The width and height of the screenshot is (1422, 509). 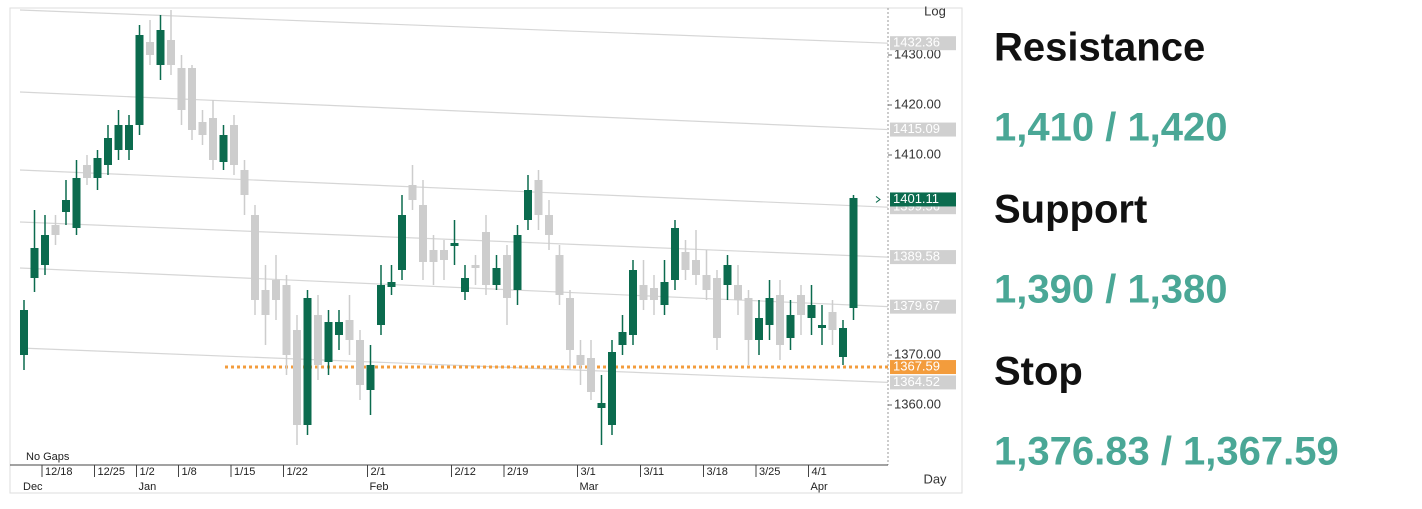 I want to click on x-tick-label: 2/12, so click(x=465, y=472).